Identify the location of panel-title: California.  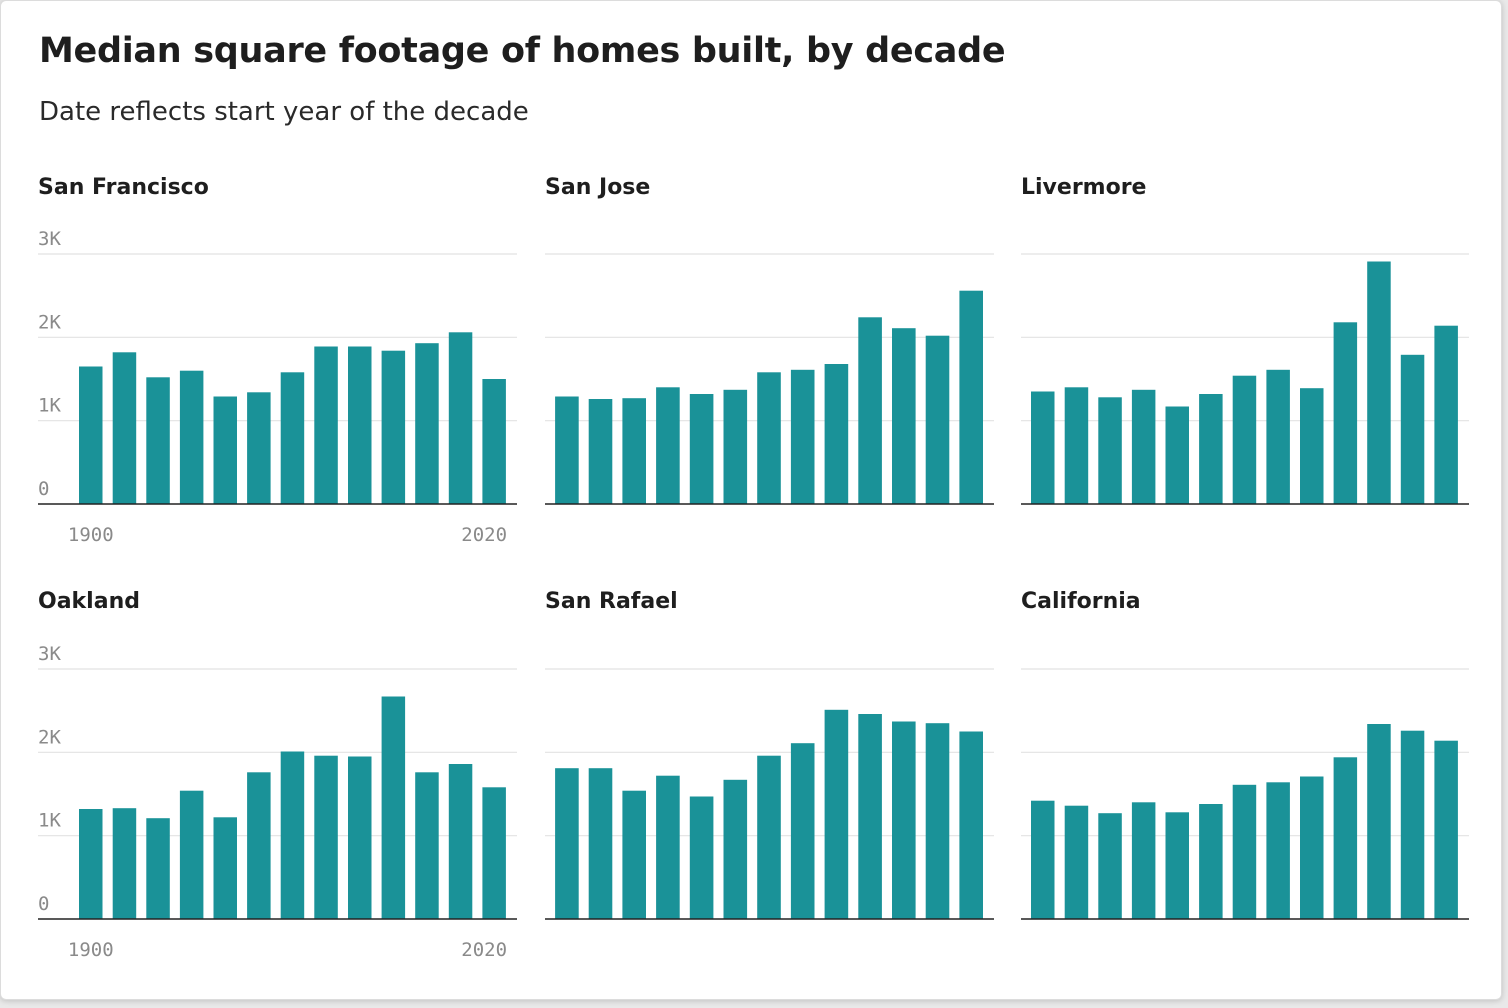
(1081, 601).